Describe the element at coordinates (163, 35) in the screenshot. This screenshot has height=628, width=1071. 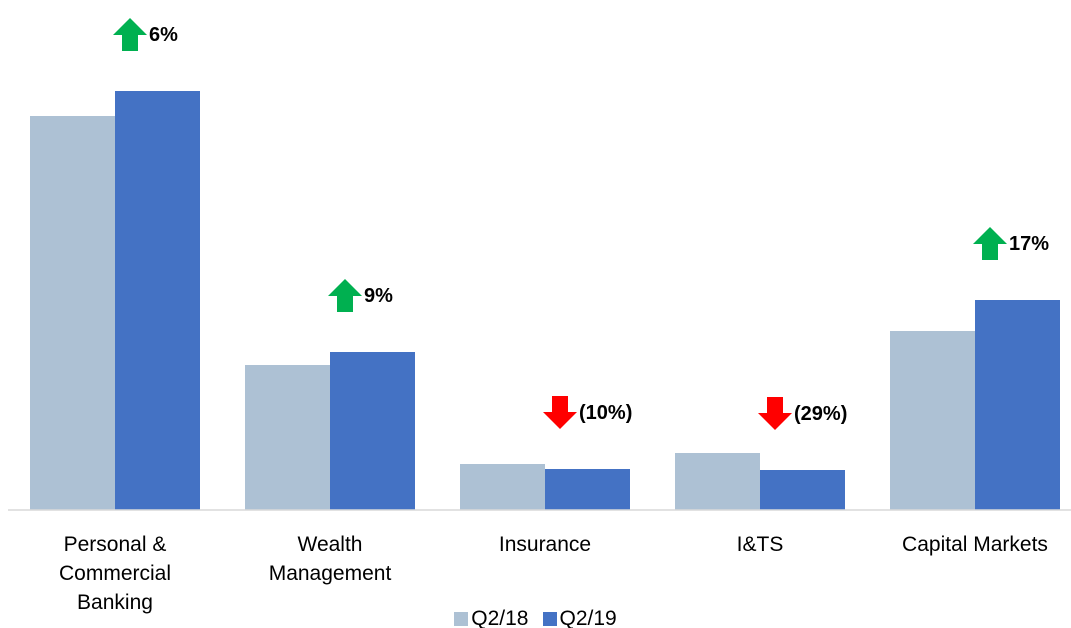
I see `change-label: 6%` at that location.